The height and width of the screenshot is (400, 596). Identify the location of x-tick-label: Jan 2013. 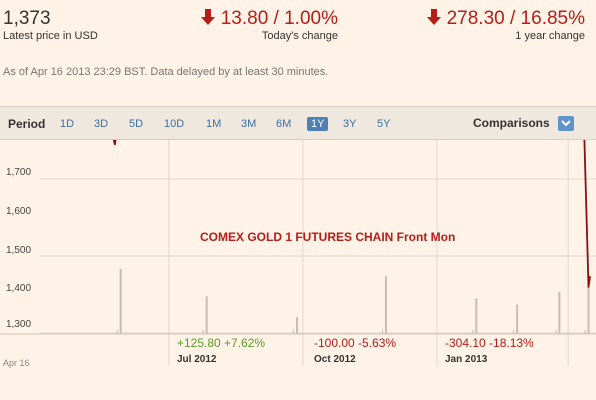
(466, 359).